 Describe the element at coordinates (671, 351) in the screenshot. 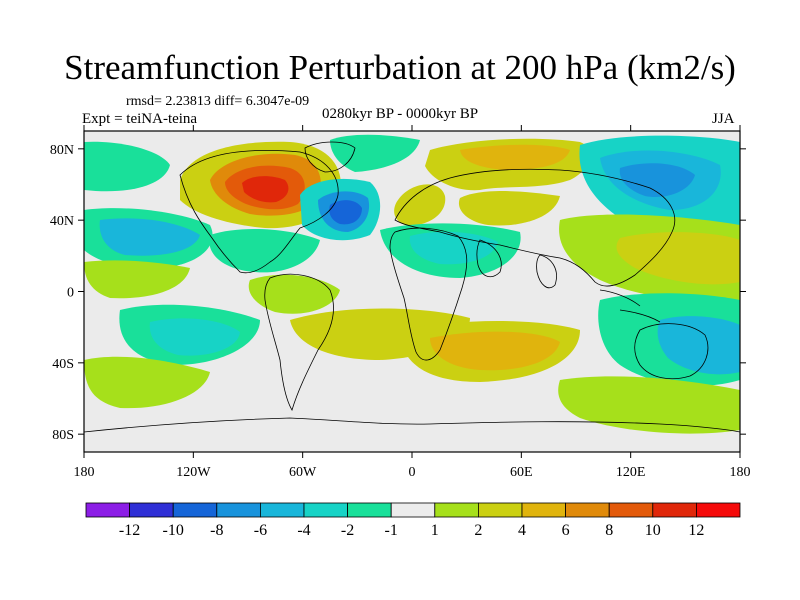

I see `coast-australia` at that location.